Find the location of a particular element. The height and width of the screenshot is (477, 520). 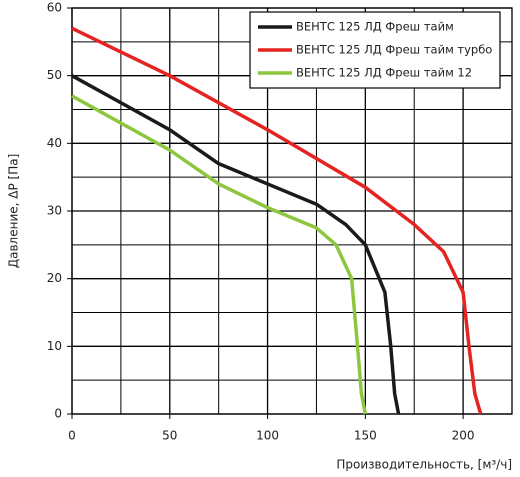

y-tick-label: 20 is located at coordinates (54, 278).